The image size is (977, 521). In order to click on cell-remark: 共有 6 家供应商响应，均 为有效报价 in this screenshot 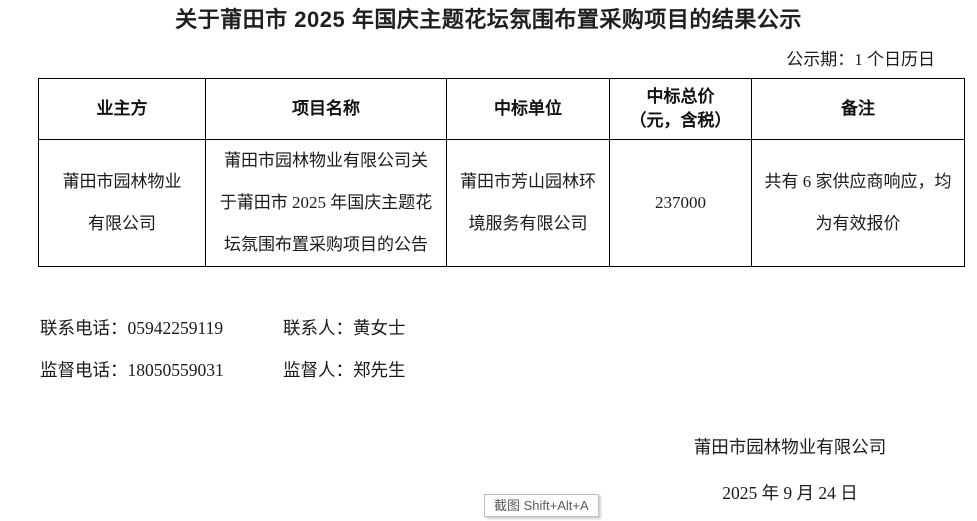, I will do `click(858, 203)`.